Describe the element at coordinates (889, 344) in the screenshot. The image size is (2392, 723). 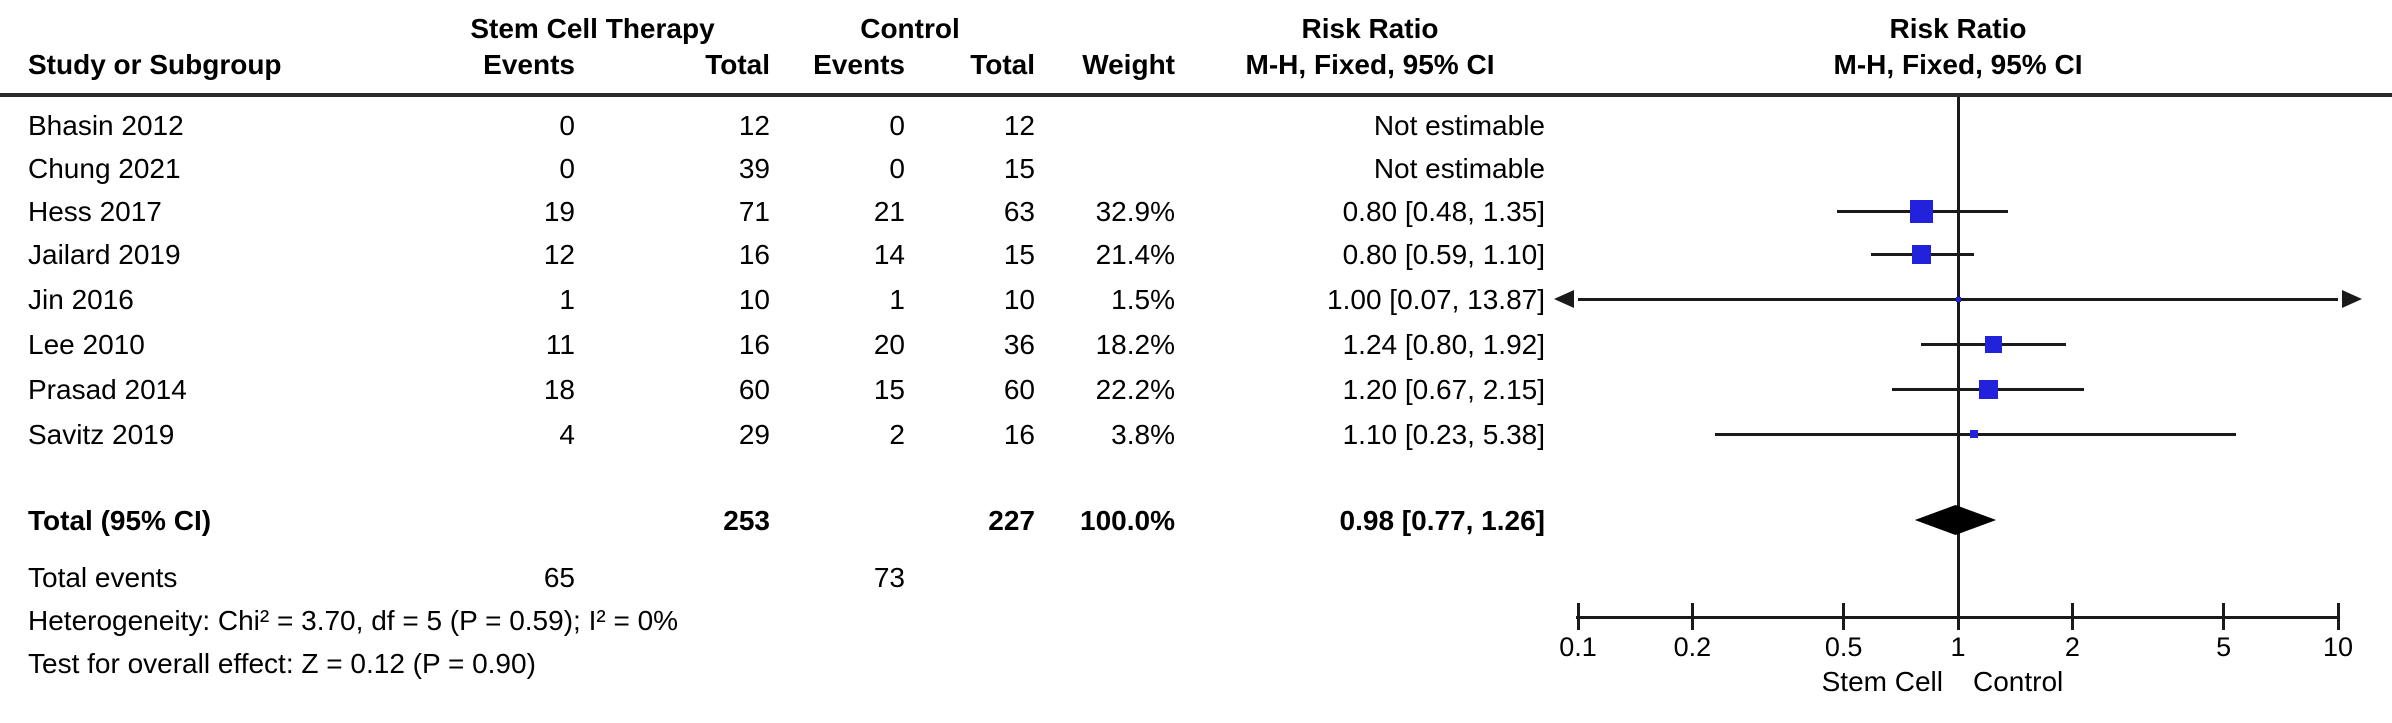
I see `events-control-cell: 20` at that location.